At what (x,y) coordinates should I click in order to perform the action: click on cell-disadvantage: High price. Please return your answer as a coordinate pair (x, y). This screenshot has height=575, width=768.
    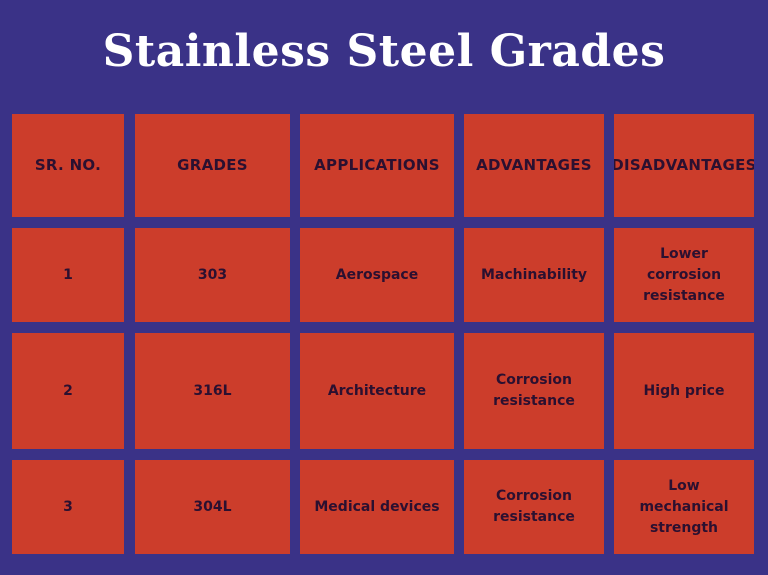
    Looking at the image, I should click on (684, 391).